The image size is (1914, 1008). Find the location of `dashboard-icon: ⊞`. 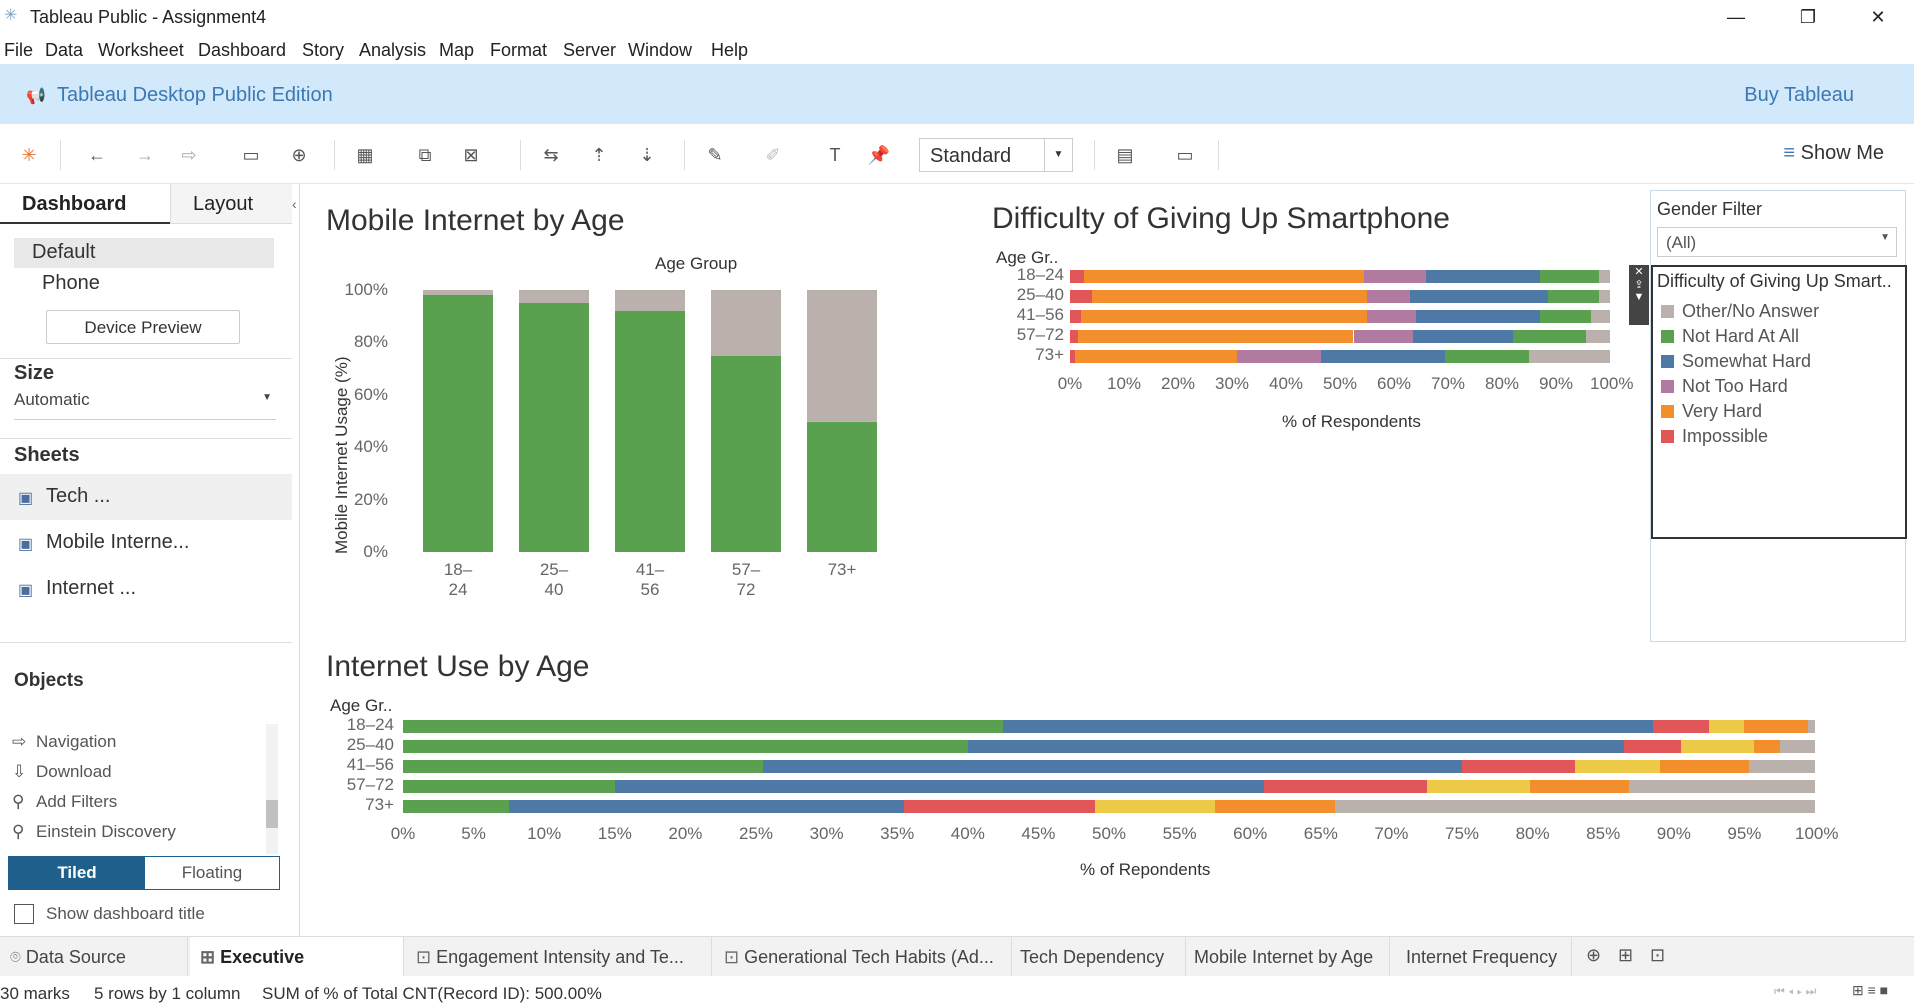

dashboard-icon: ⊞ is located at coordinates (210, 957).